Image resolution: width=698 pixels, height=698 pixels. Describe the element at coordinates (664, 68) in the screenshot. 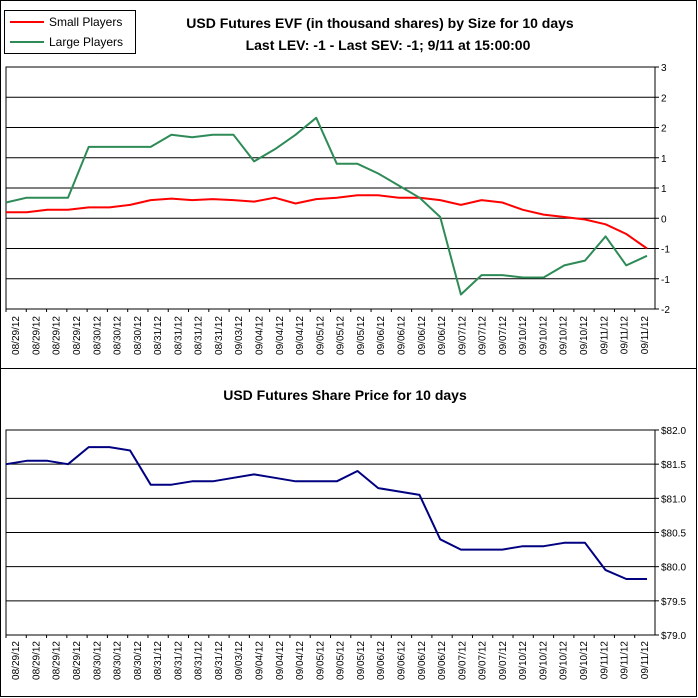

I see `y-tick-label: 3` at that location.